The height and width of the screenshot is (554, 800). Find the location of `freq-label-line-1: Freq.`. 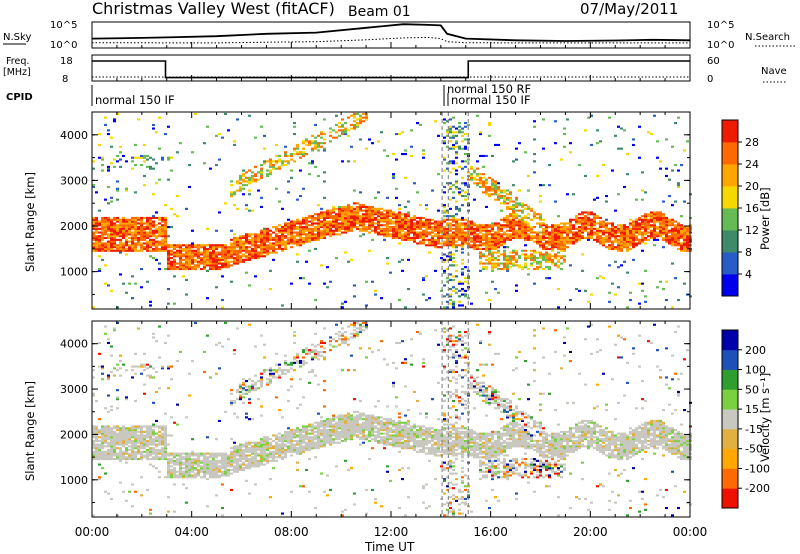

freq-label-line-1: Freq. is located at coordinates (17, 61).